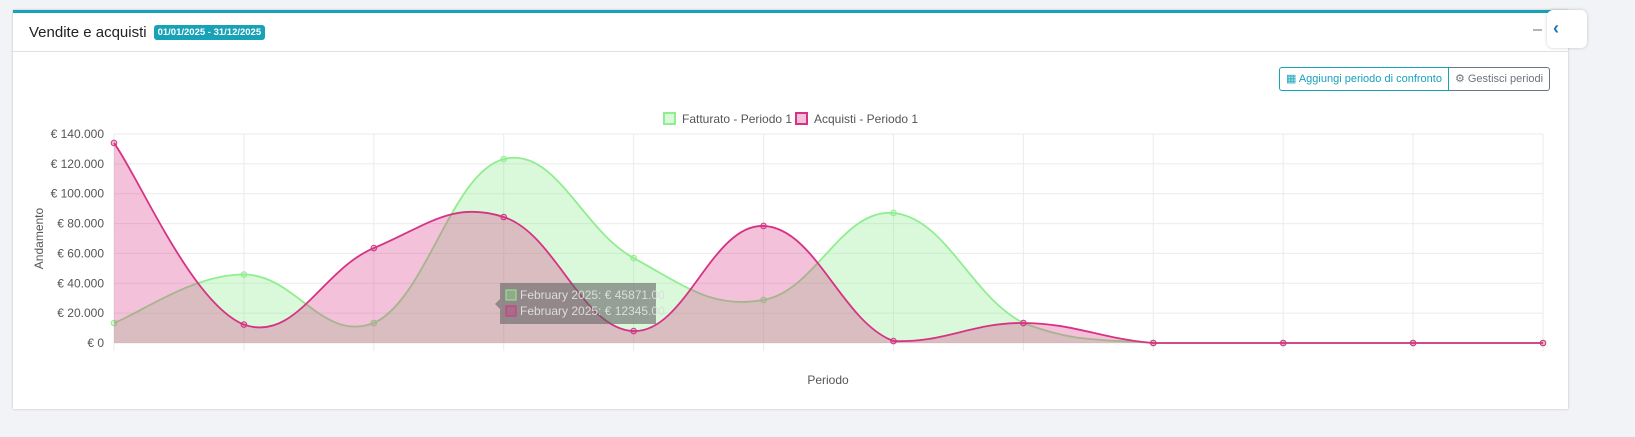  I want to click on y-tick-label: € 80.000, so click(80, 224).